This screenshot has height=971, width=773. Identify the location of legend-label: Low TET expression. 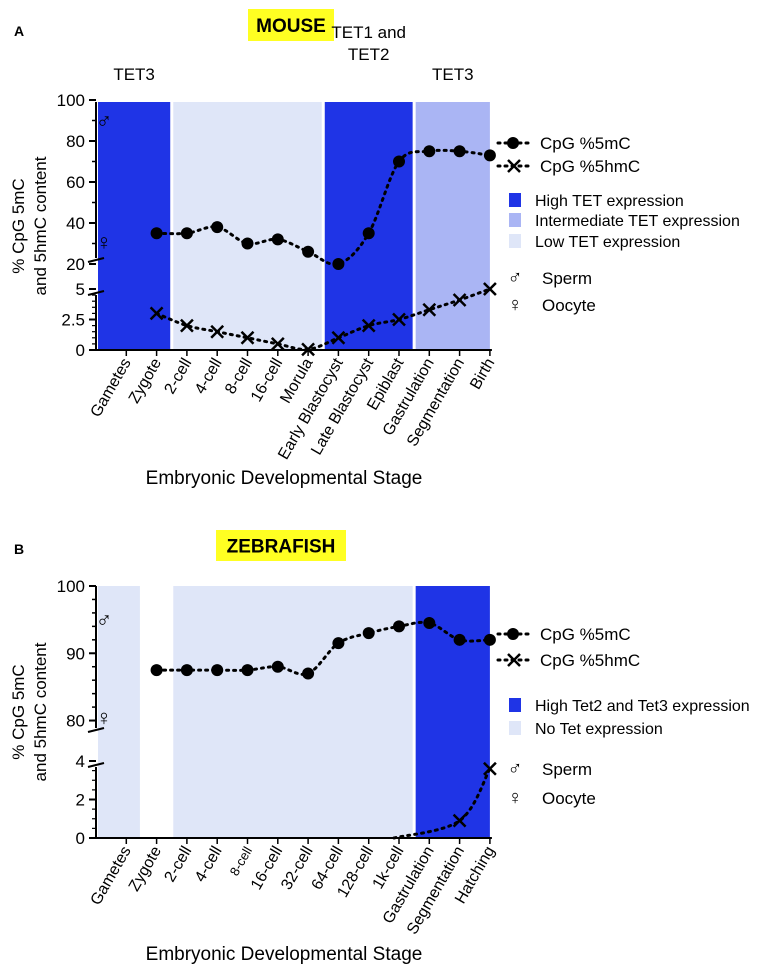
(607, 242).